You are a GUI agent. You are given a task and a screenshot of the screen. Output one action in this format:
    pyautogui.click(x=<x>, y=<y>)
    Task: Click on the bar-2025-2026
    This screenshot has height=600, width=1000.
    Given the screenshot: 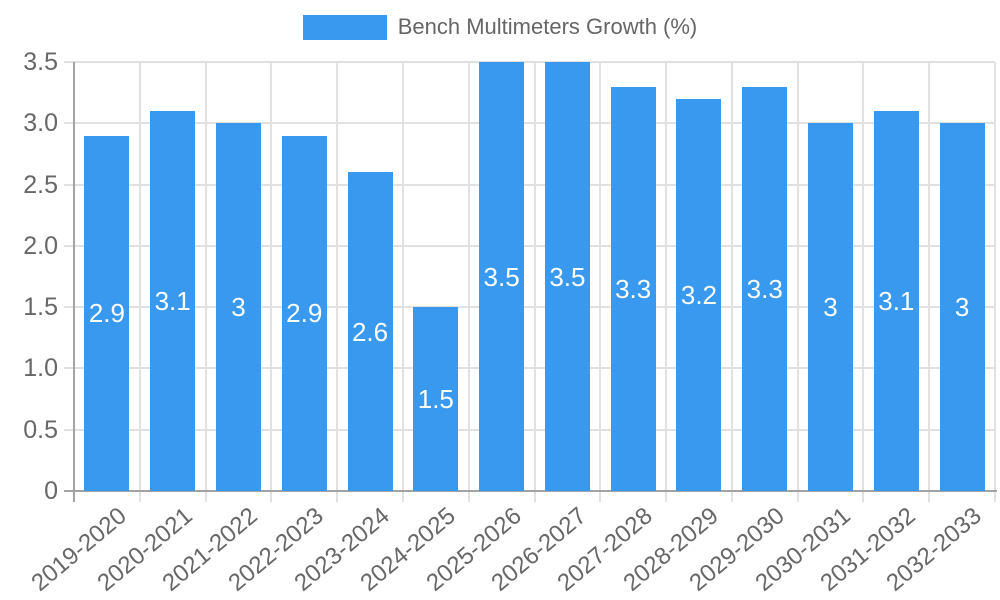 What is the action you would take?
    pyautogui.click(x=502, y=276)
    